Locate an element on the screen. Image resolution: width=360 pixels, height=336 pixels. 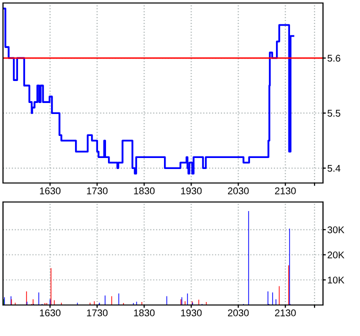
y-tick-label: 5.5 is located at coordinates (334, 113).